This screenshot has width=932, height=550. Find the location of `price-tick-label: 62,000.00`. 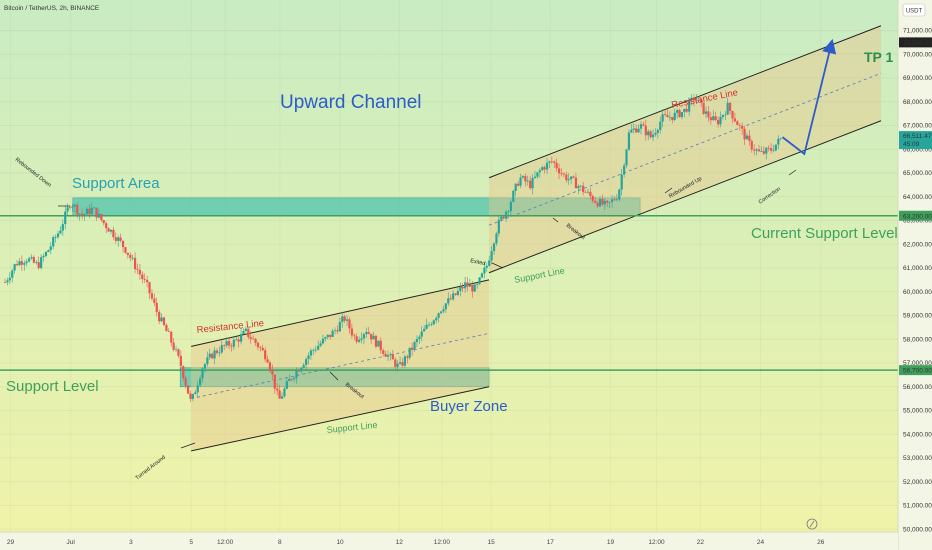

price-tick-label: 62,000.00 is located at coordinates (917, 244).